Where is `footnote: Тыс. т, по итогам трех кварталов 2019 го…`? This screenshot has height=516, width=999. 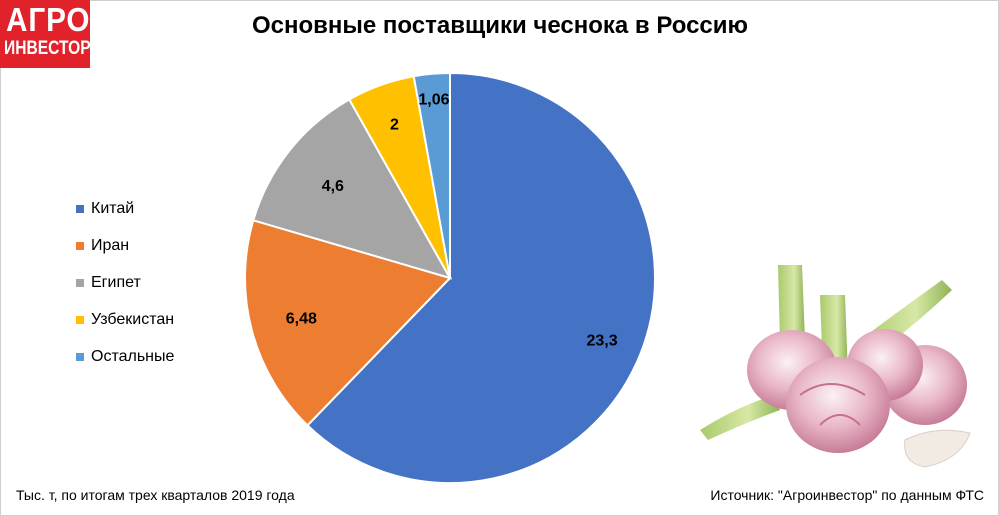 footnote: Тыс. т, по итогам трех кварталов 2019 го… is located at coordinates (155, 495).